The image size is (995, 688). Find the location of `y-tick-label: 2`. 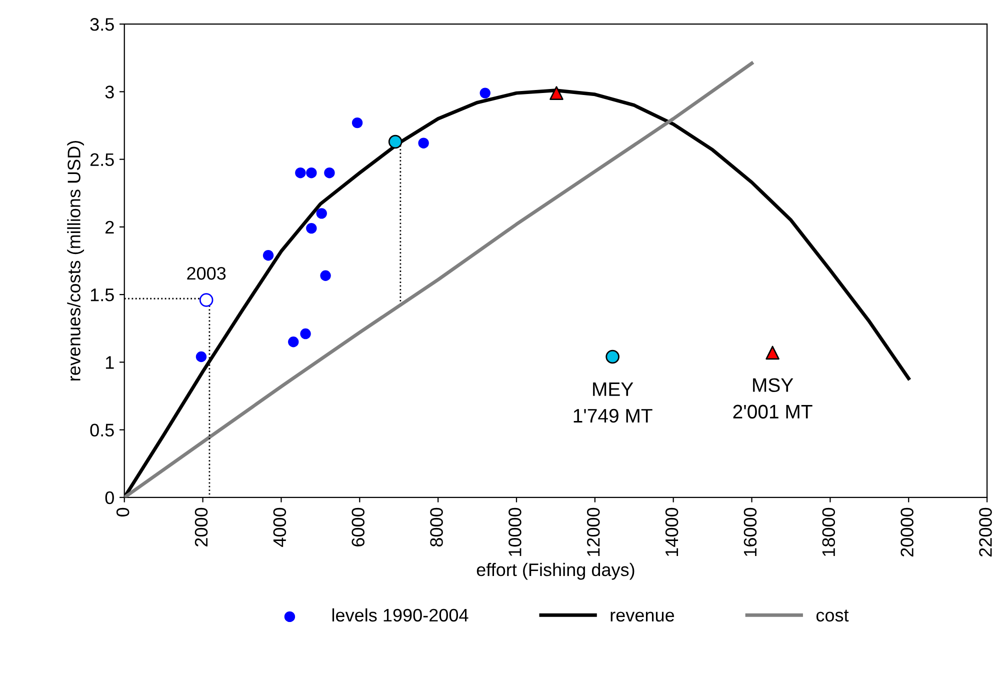

y-tick-label: 2 is located at coordinates (110, 227).